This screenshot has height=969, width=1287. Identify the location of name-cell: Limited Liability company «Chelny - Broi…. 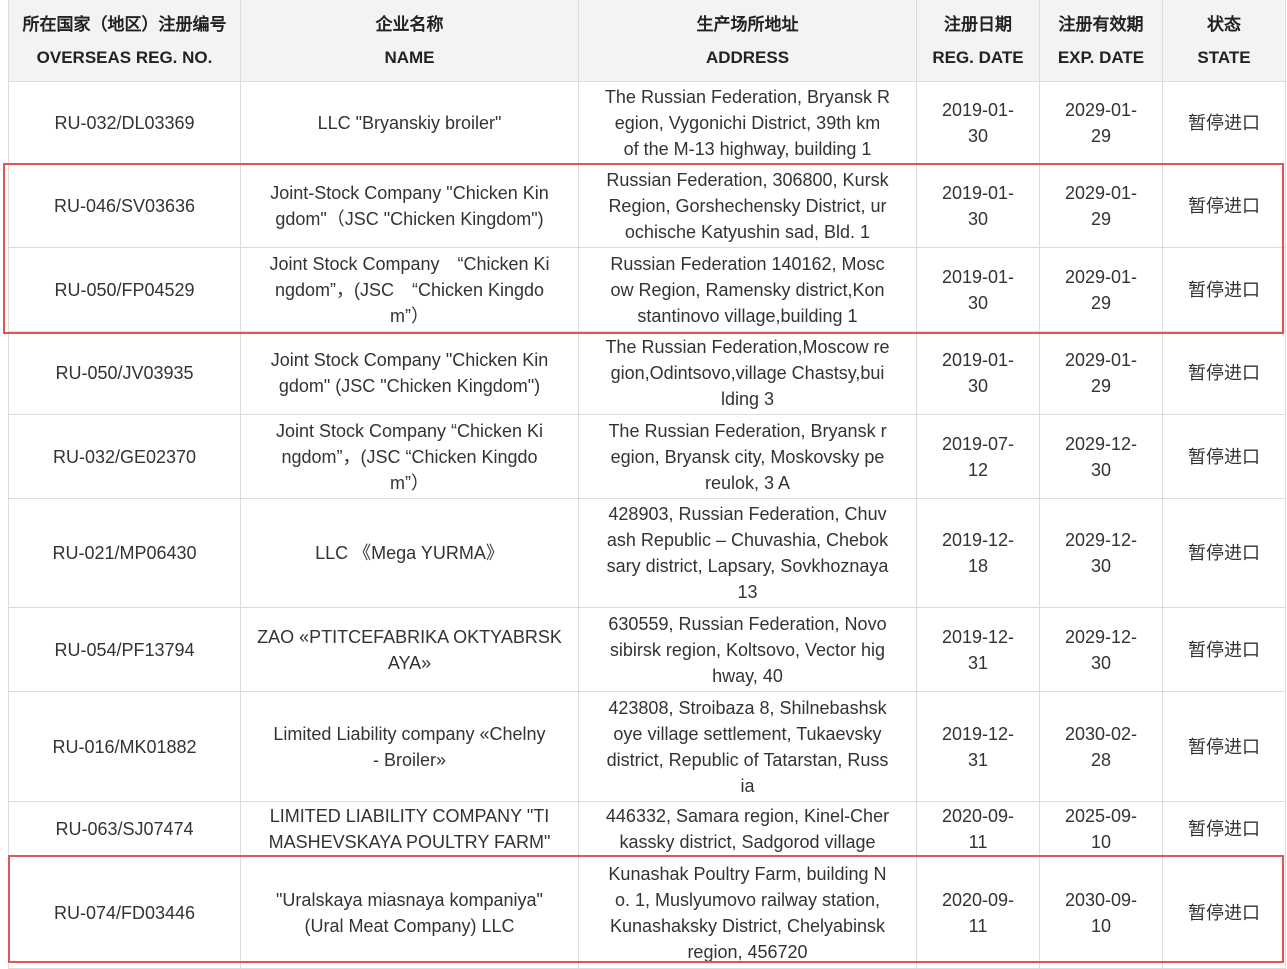
(409, 746).